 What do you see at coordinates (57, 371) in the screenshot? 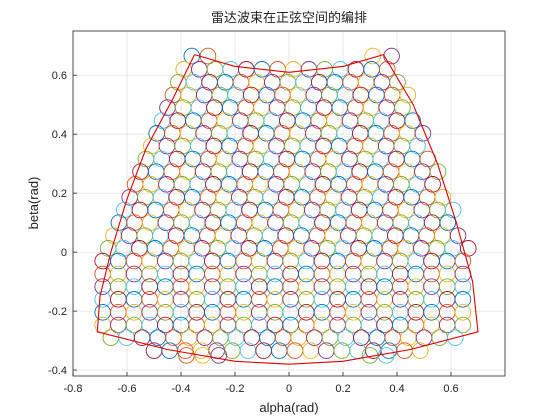
I see `y-tick-label: -0.4` at bounding box center [57, 371].